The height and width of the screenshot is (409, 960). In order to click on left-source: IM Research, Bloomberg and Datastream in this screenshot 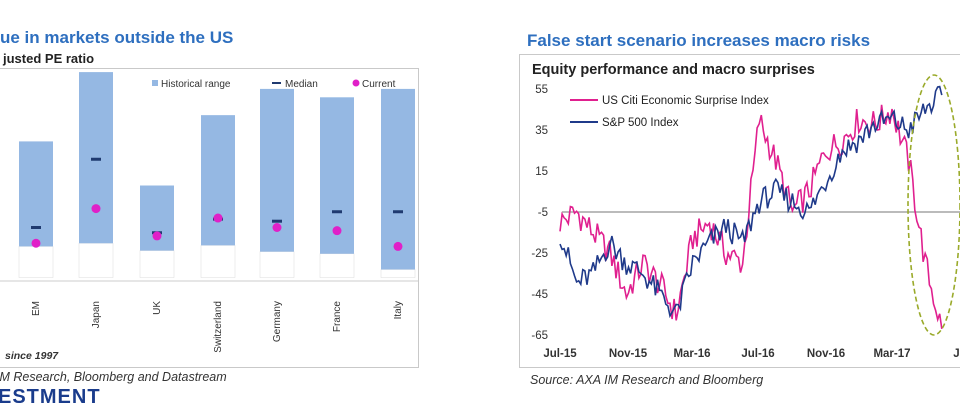, I will do `click(113, 377)`.